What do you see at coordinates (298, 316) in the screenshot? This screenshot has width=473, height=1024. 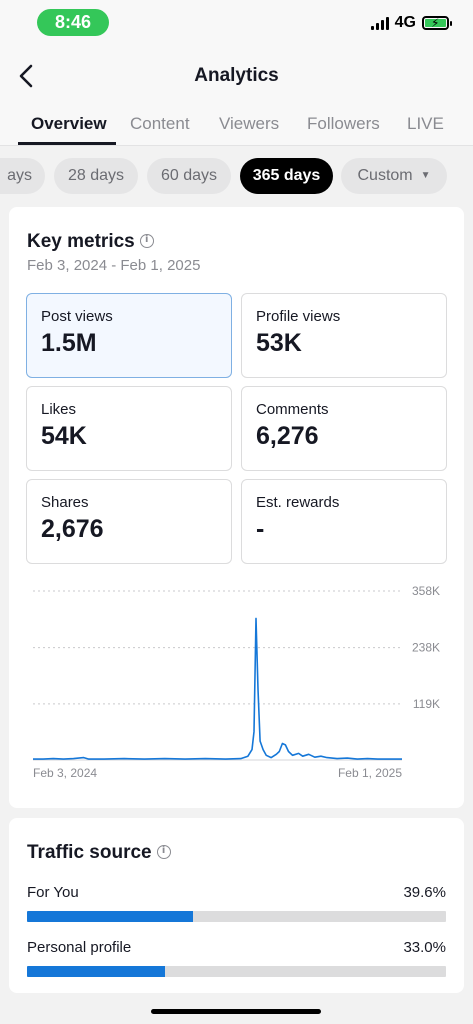 I see `metric-label: Profile views` at bounding box center [298, 316].